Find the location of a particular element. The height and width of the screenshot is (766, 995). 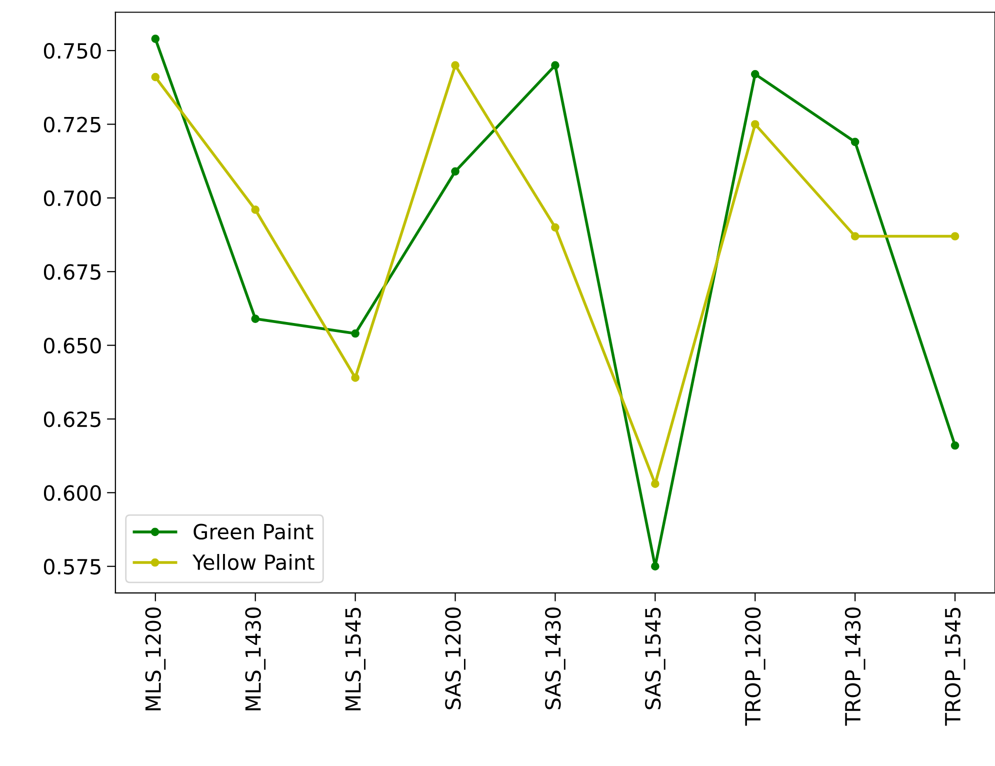

x-tick-label: SAS_1430 is located at coordinates (555, 658).